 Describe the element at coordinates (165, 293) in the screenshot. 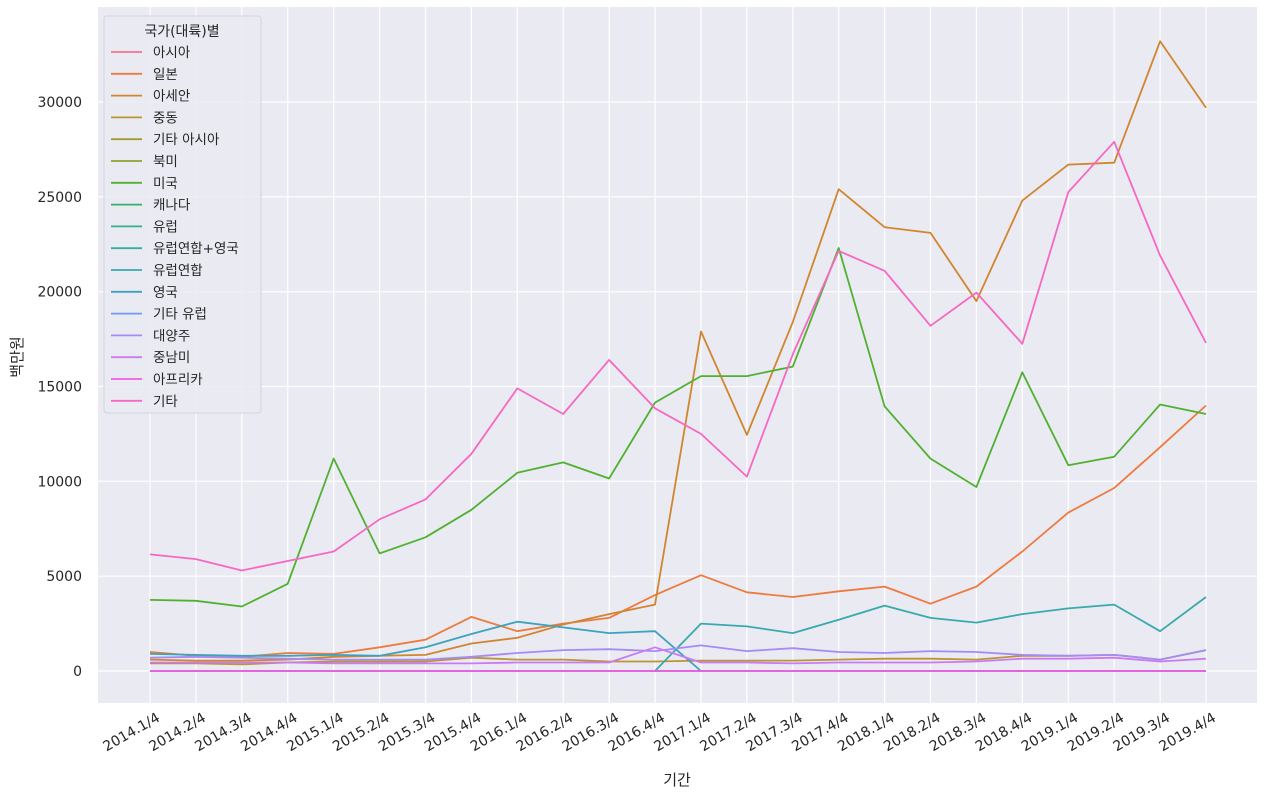

I see `legend-entry: 영국` at that location.